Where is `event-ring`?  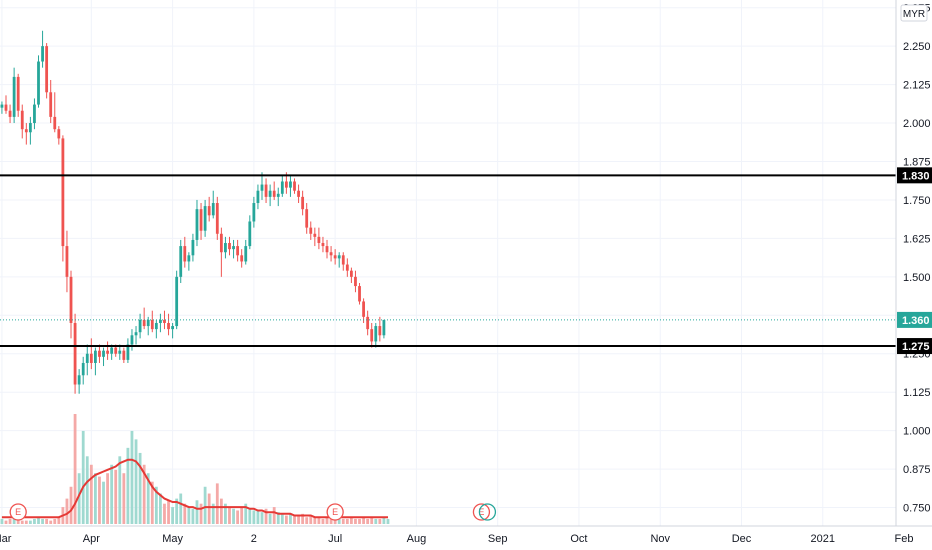
event-ring is located at coordinates (487, 512).